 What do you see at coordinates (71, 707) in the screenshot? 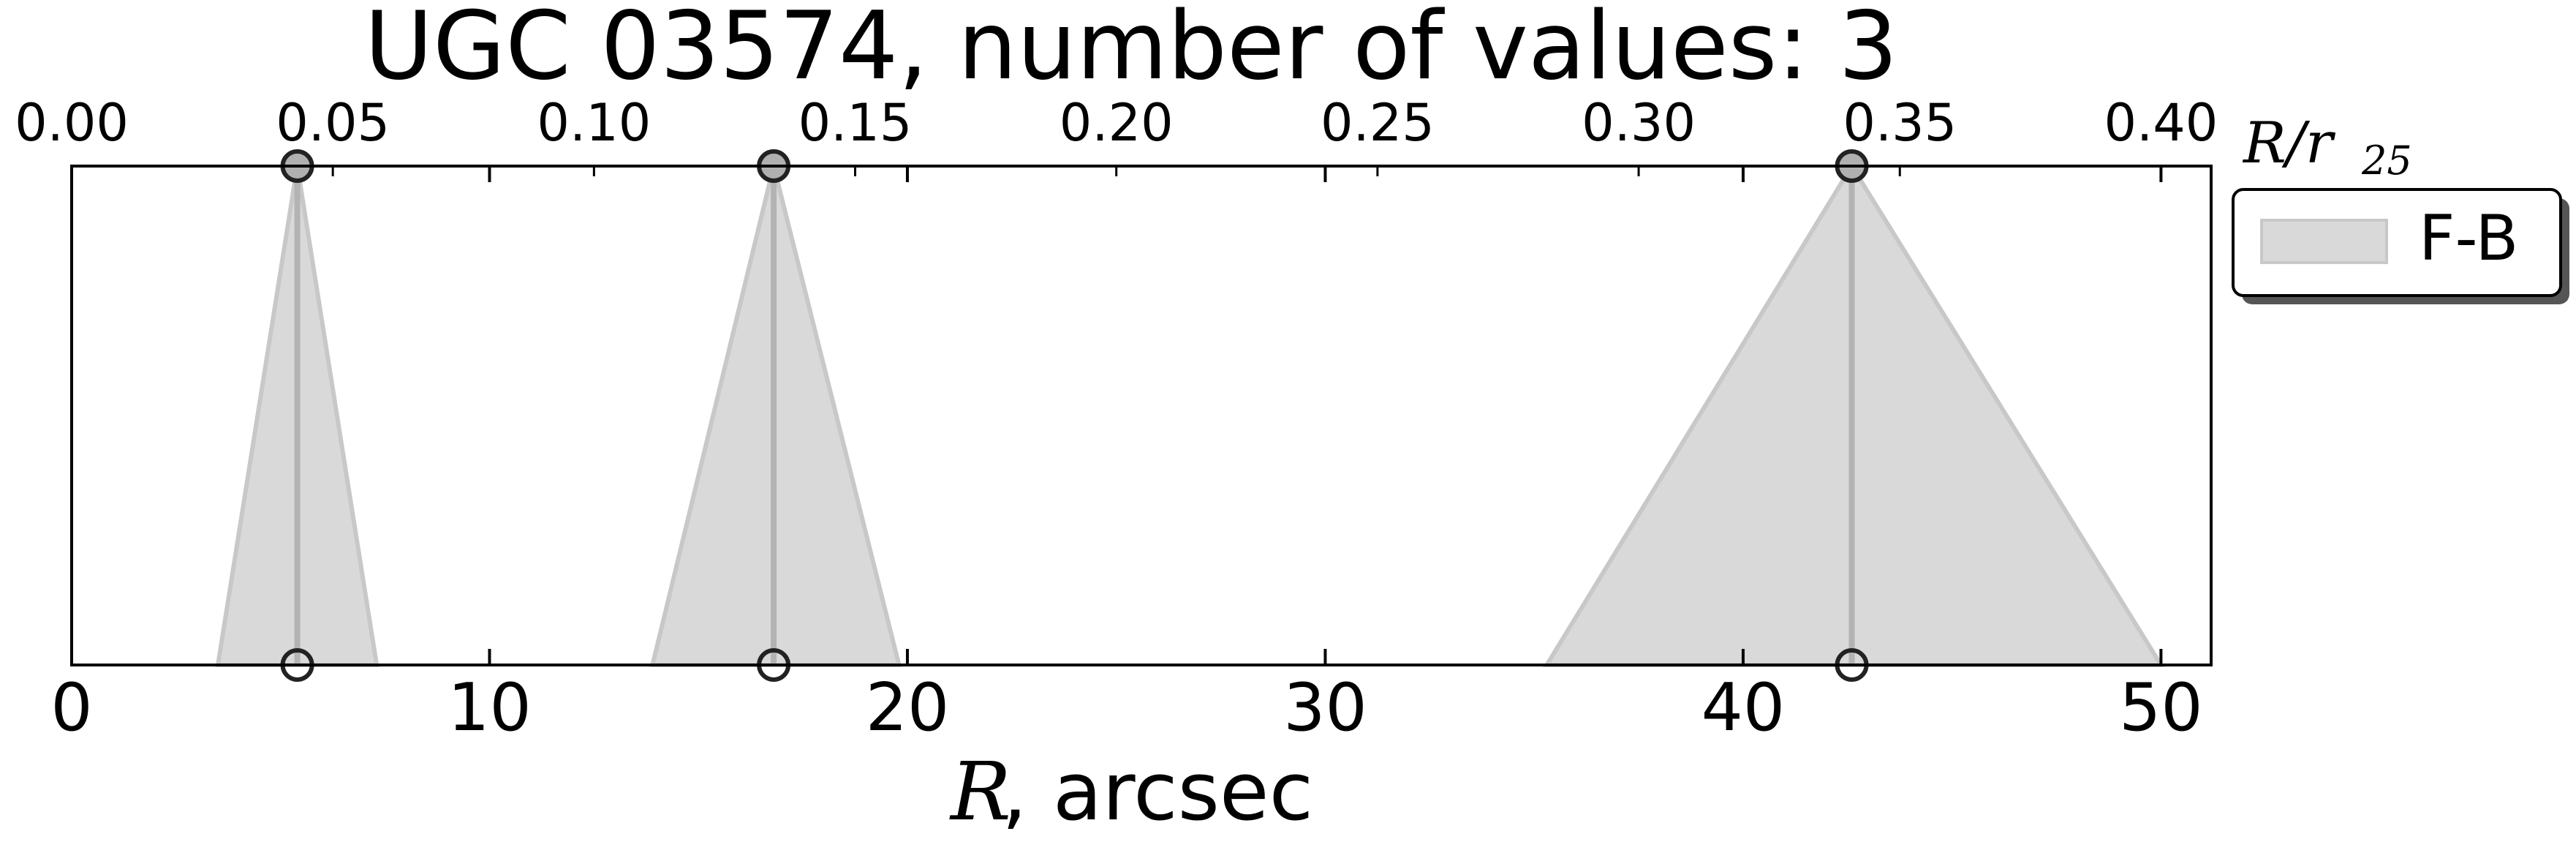
I see `bottom-tick-label-0: 0` at bounding box center [71, 707].